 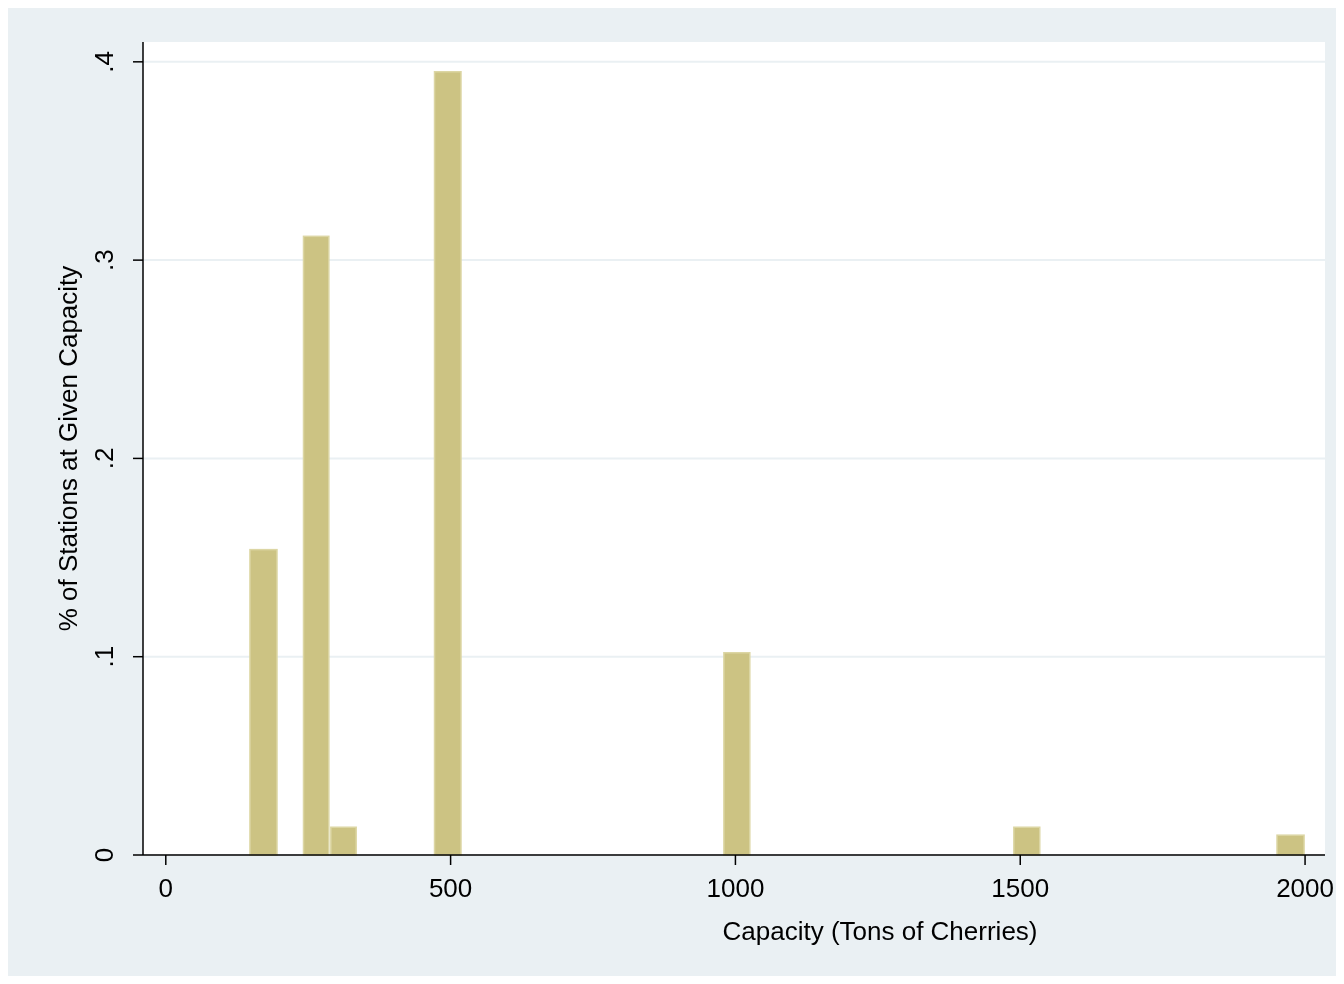 I want to click on y-tick-label: .2, so click(x=104, y=458).